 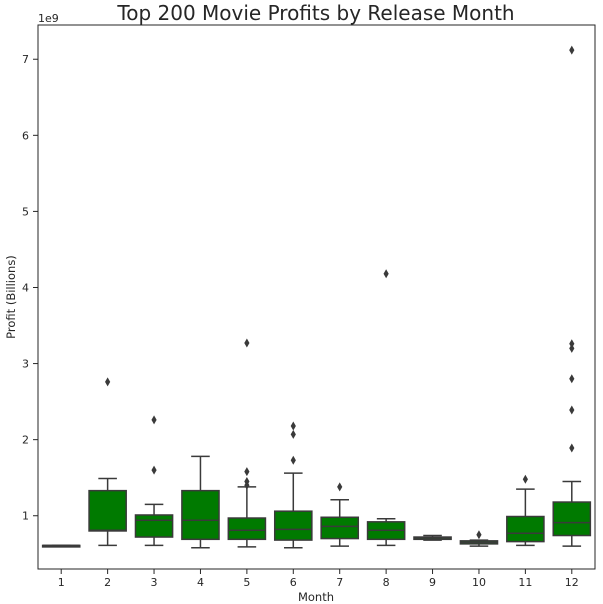 What do you see at coordinates (25, 440) in the screenshot?
I see `y-tick-label: 2` at bounding box center [25, 440].